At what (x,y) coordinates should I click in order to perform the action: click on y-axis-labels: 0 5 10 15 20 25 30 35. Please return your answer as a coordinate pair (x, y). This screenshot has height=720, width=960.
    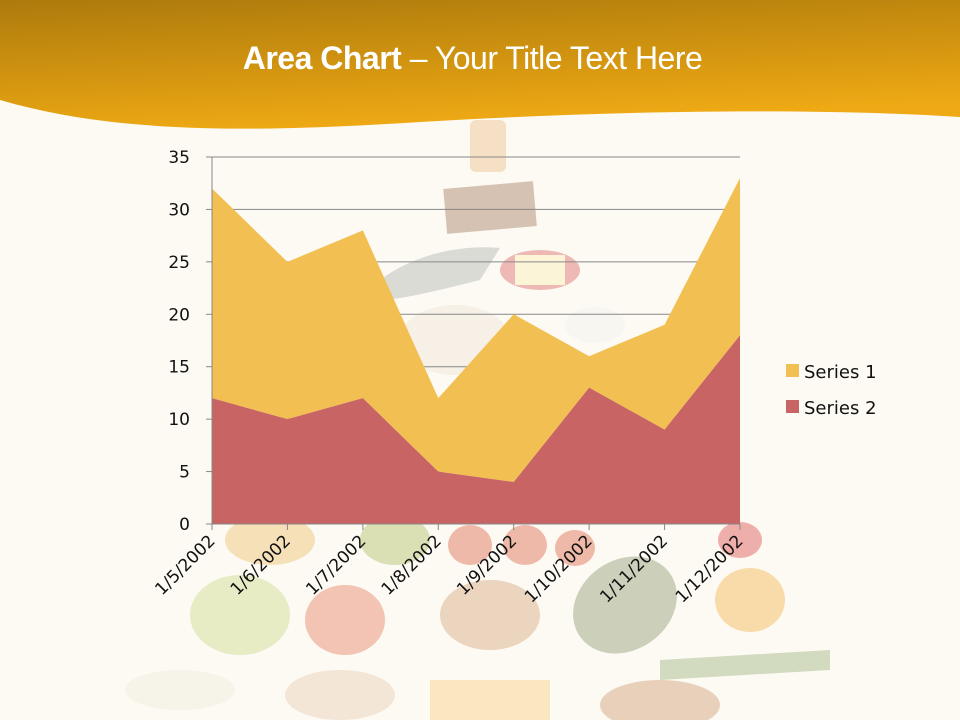
    Looking at the image, I should click on (179, 341).